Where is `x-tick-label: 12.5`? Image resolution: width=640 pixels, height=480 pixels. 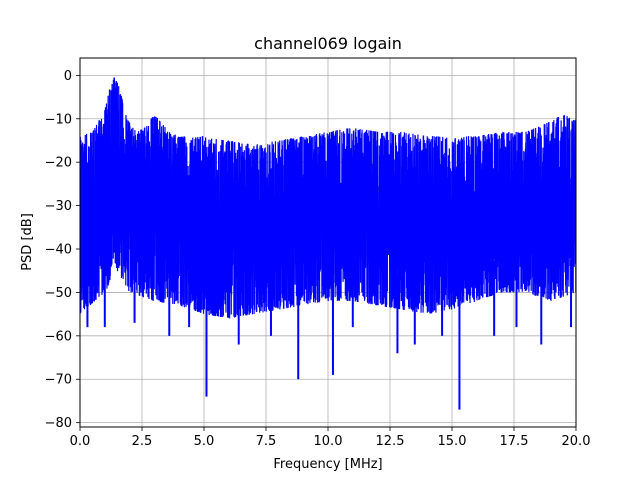
x-tick-label: 12.5 is located at coordinates (390, 441).